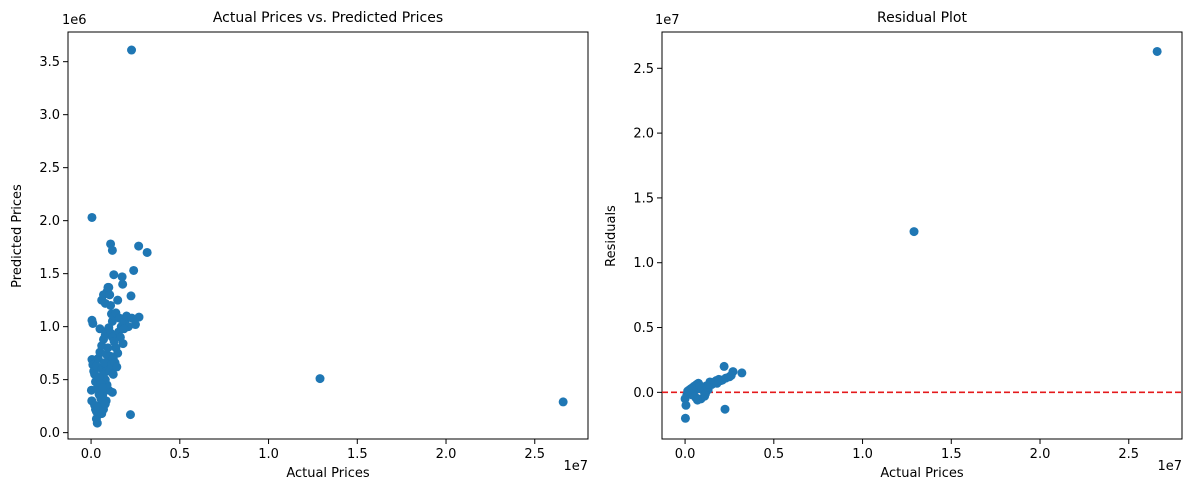  What do you see at coordinates (643, 263) in the screenshot?
I see `y-tick-label-right: 1.0` at bounding box center [643, 263].